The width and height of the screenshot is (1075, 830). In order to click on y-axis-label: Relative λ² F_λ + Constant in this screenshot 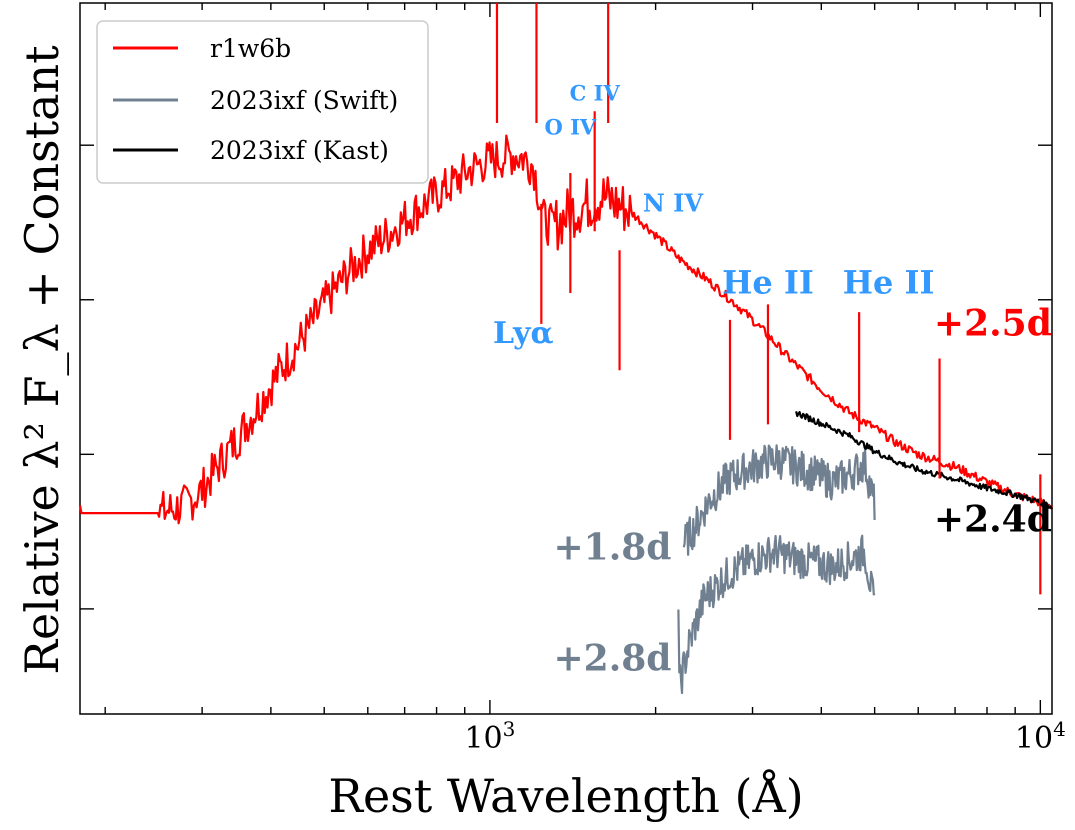, I will do `click(42, 360)`.